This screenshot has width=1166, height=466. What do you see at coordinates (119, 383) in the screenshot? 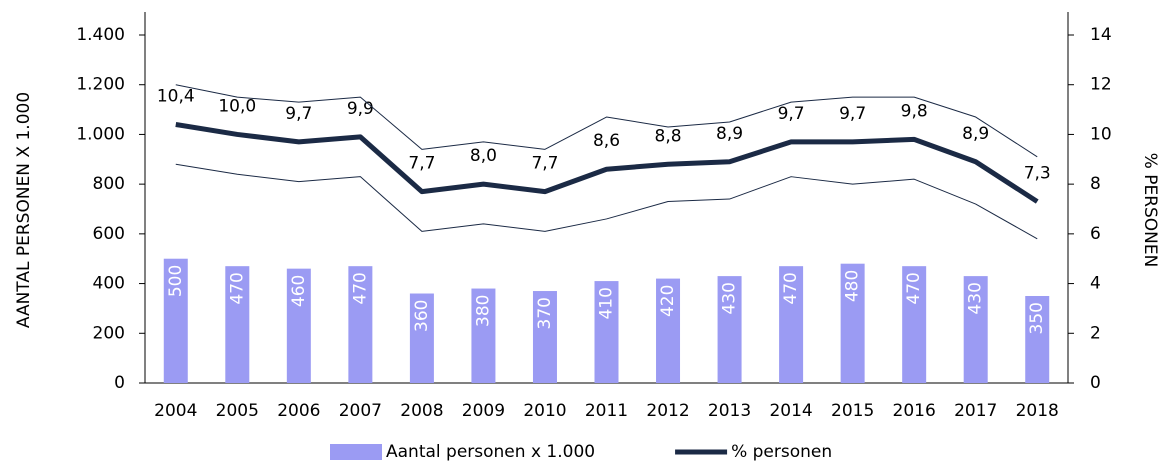
I see `y-tick-label: 0` at bounding box center [119, 383].